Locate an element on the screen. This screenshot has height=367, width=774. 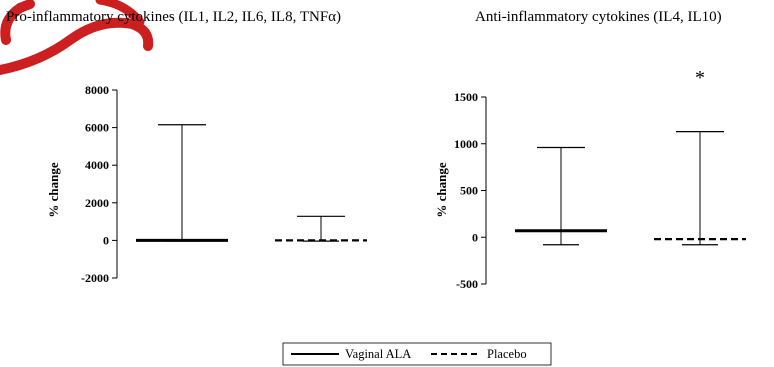
chart-title-anti: Anti-inflammatory cytokines (IL4, IL10) is located at coordinates (598, 17).